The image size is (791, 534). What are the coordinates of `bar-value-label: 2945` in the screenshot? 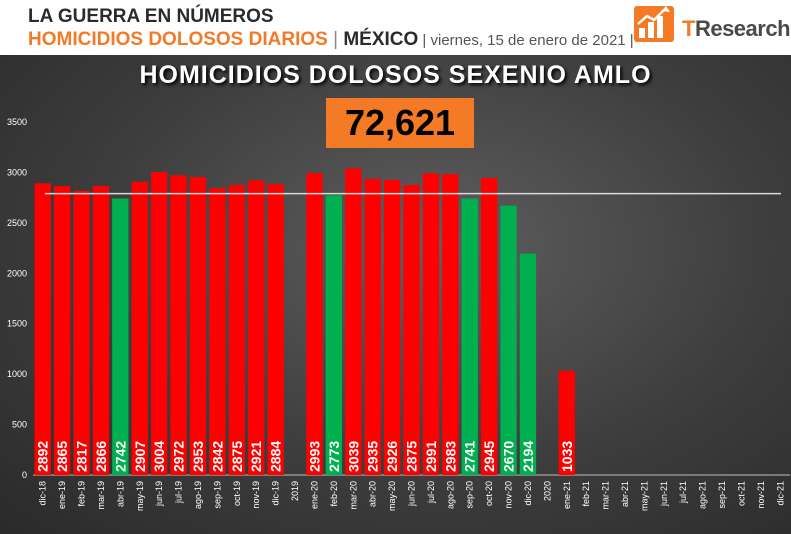 It's located at (489, 456).